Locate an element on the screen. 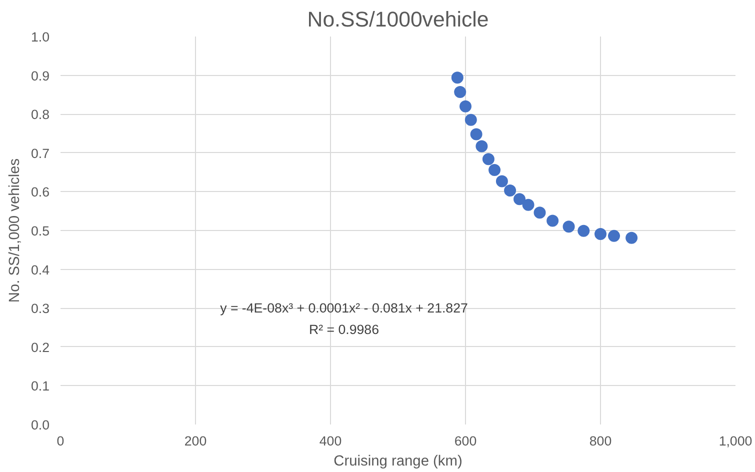 This screenshot has width=755, height=472. y-tick-label: 0.6 is located at coordinates (40, 192).